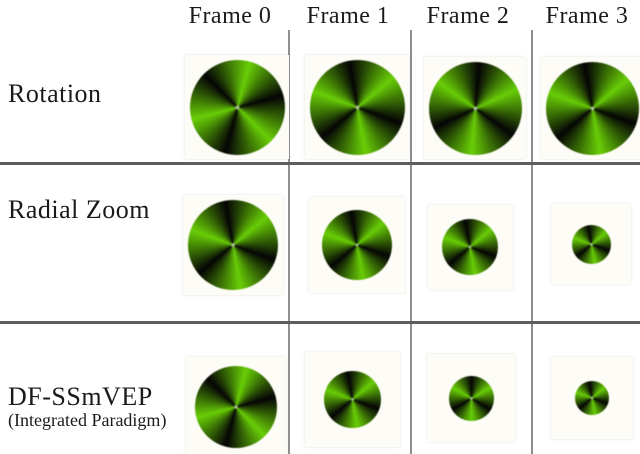  I want to click on column-header-frame-1: Frame 1, so click(348, 16).